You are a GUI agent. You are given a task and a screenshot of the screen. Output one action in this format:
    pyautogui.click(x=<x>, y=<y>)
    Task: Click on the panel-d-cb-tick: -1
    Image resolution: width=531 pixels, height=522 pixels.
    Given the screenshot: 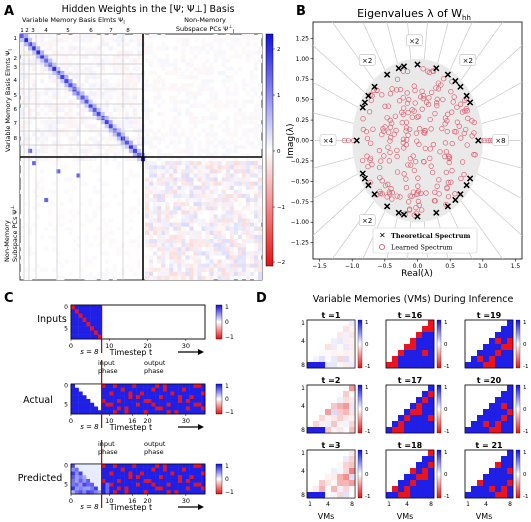 What is the action you would take?
    pyautogui.click(x=446, y=432)
    